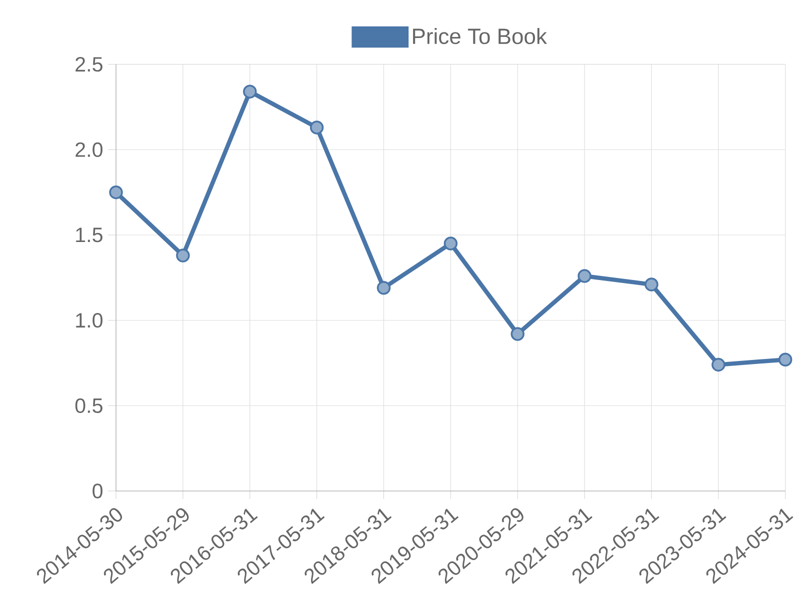  I want to click on y-tick-label: 2.0, so click(89, 149).